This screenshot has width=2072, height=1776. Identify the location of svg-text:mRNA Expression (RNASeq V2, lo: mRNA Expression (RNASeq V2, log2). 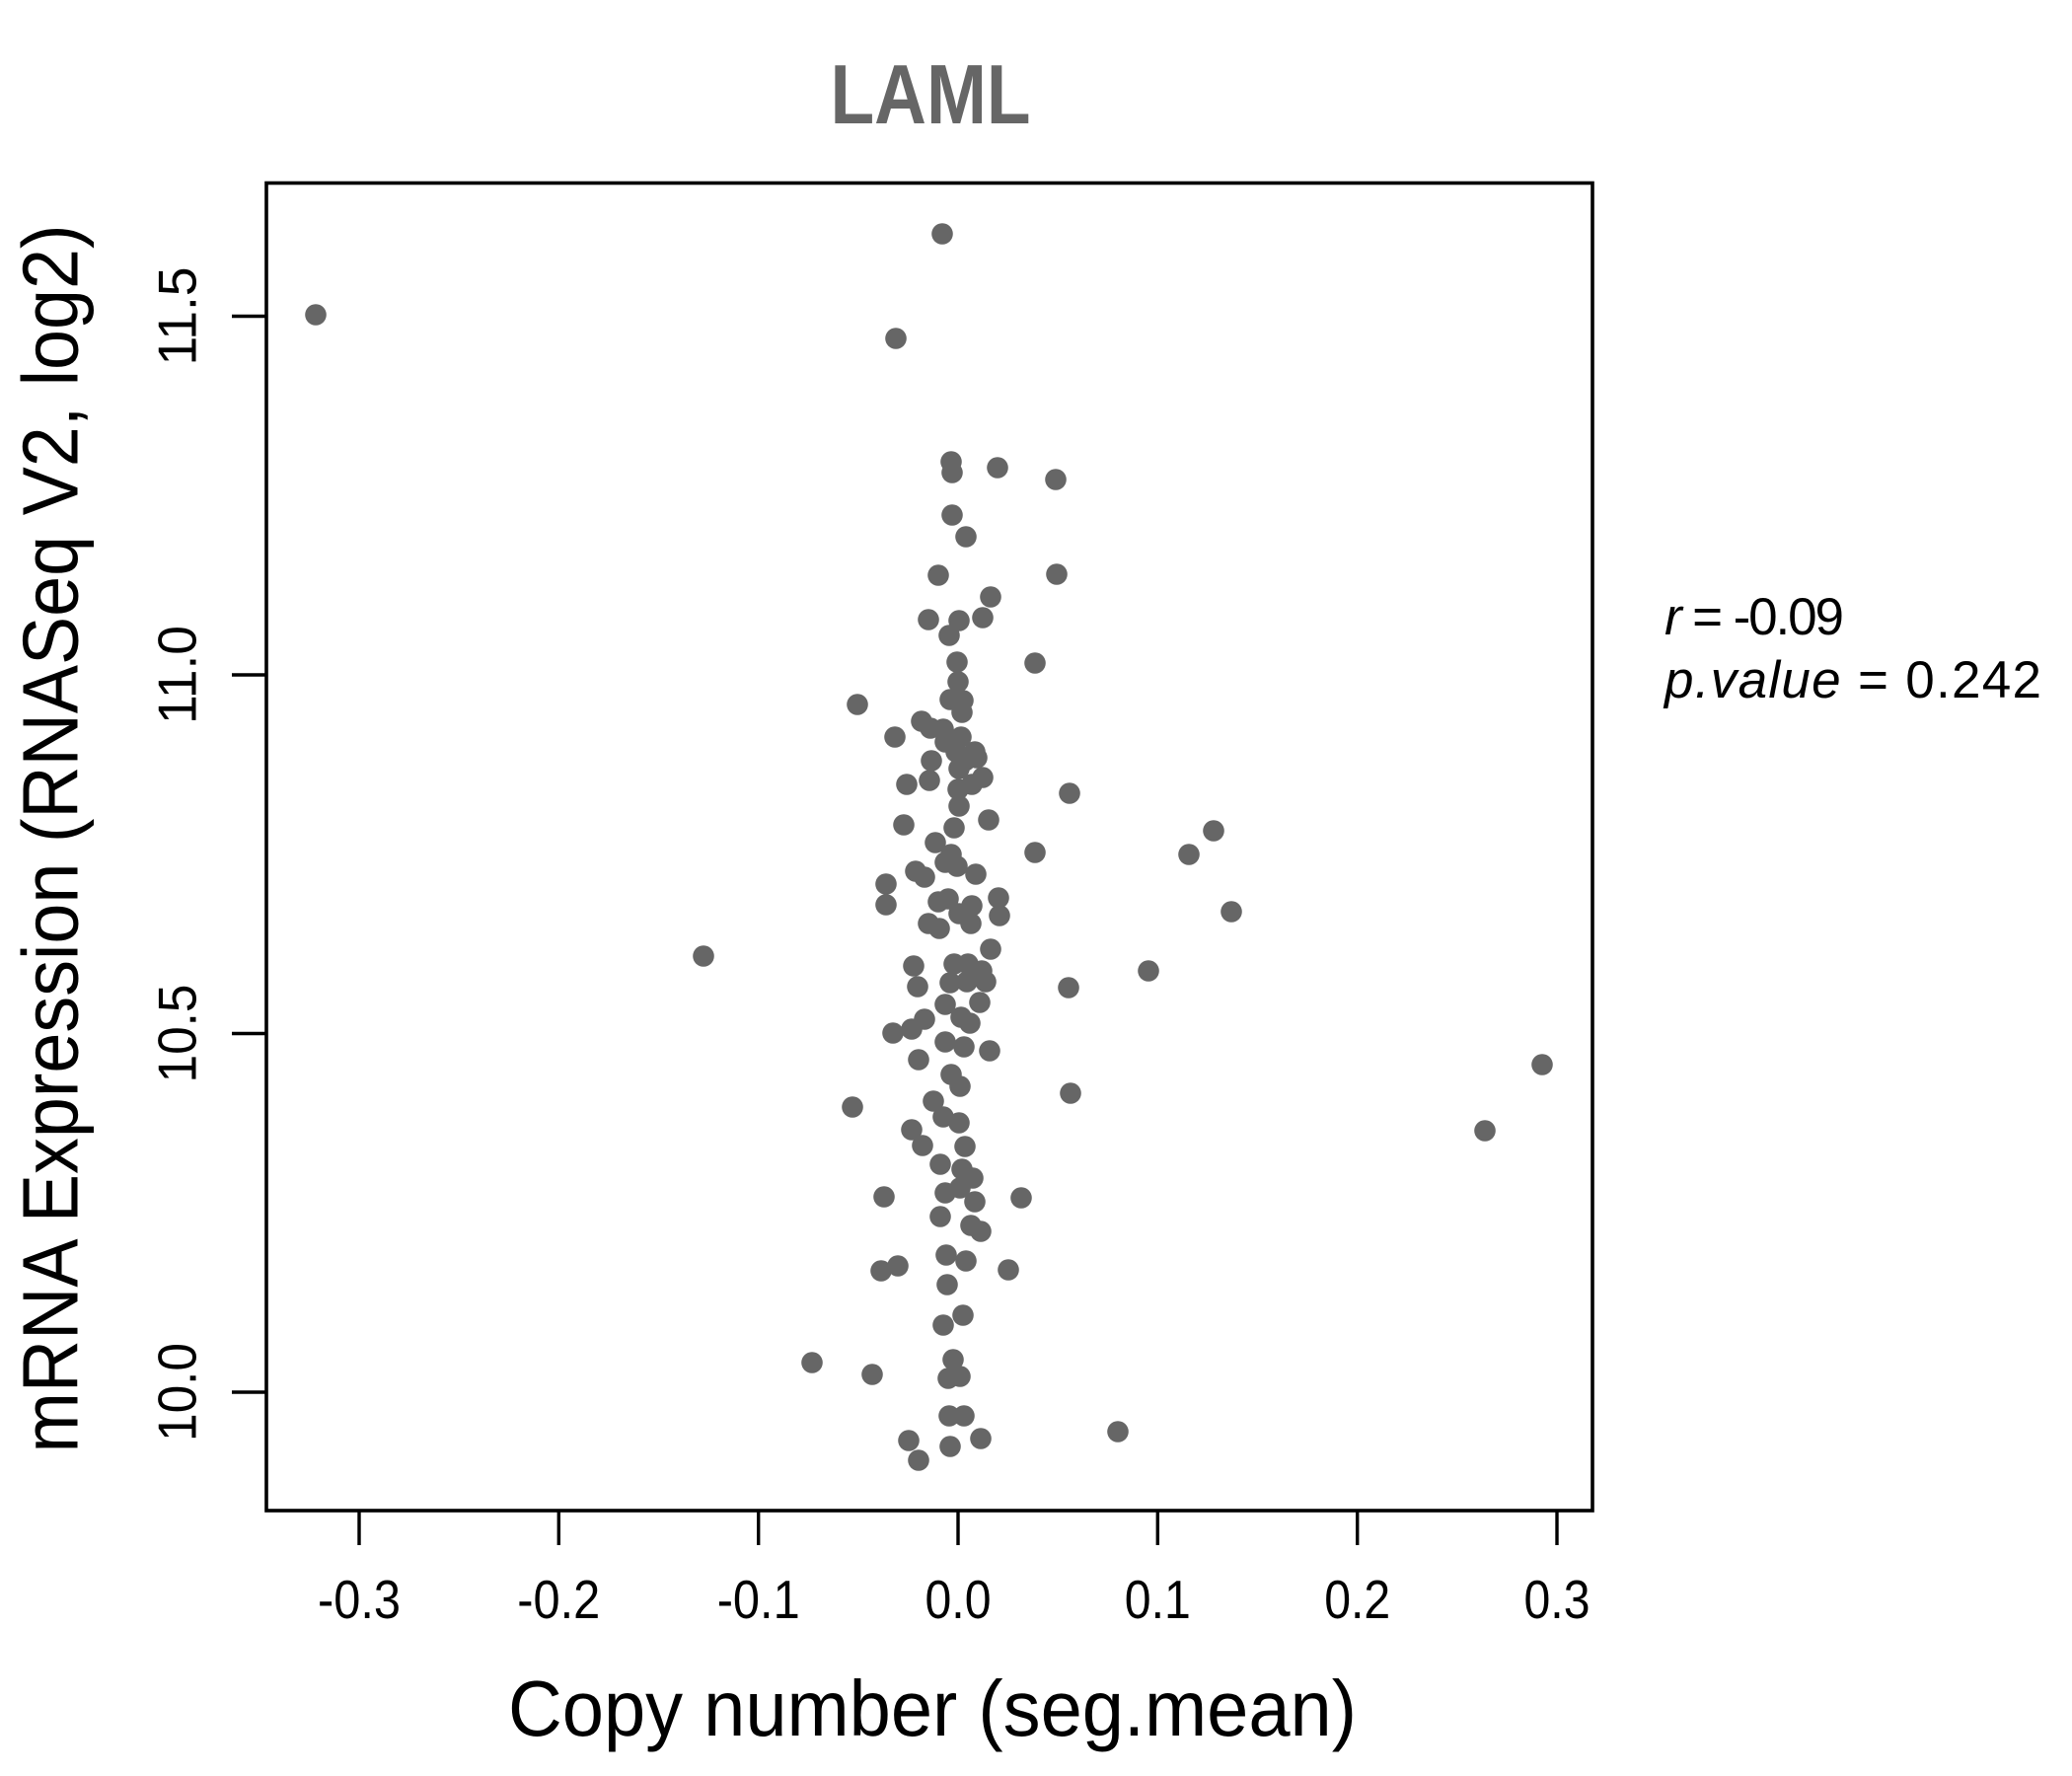
(51, 839).